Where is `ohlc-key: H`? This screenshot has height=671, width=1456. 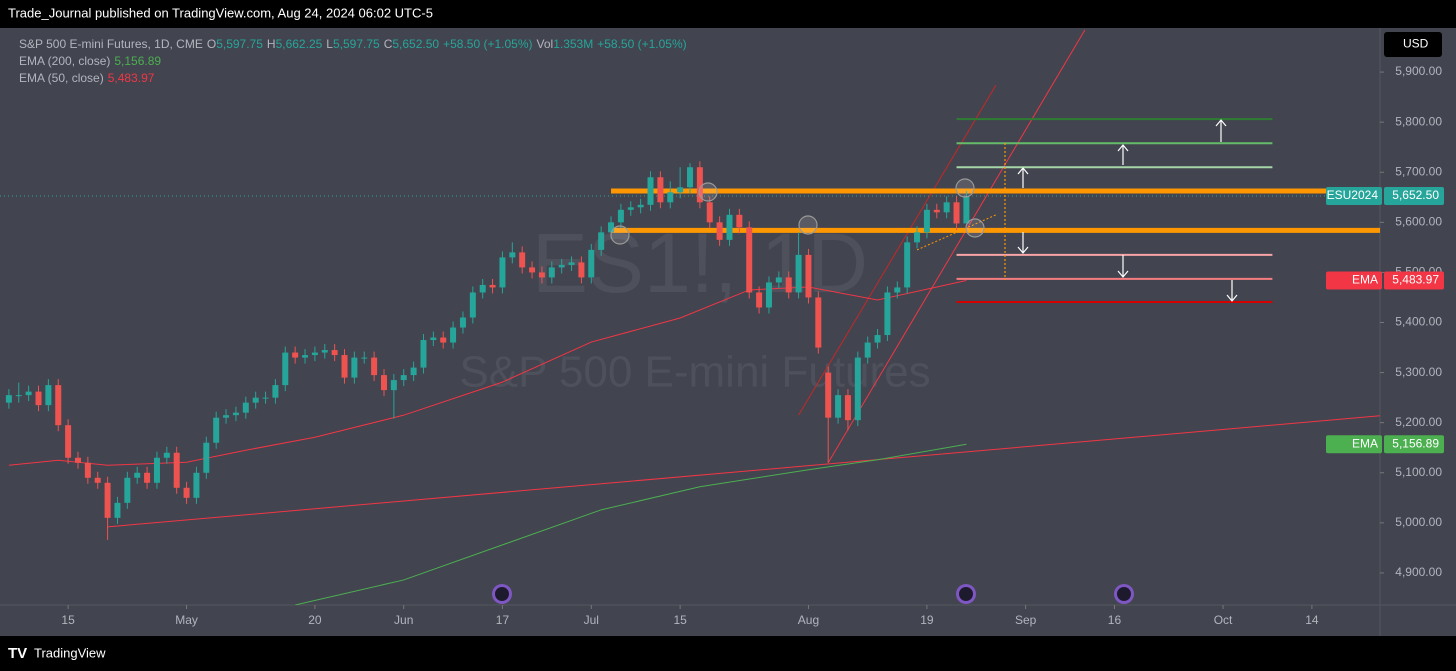 ohlc-key: H is located at coordinates (271, 44).